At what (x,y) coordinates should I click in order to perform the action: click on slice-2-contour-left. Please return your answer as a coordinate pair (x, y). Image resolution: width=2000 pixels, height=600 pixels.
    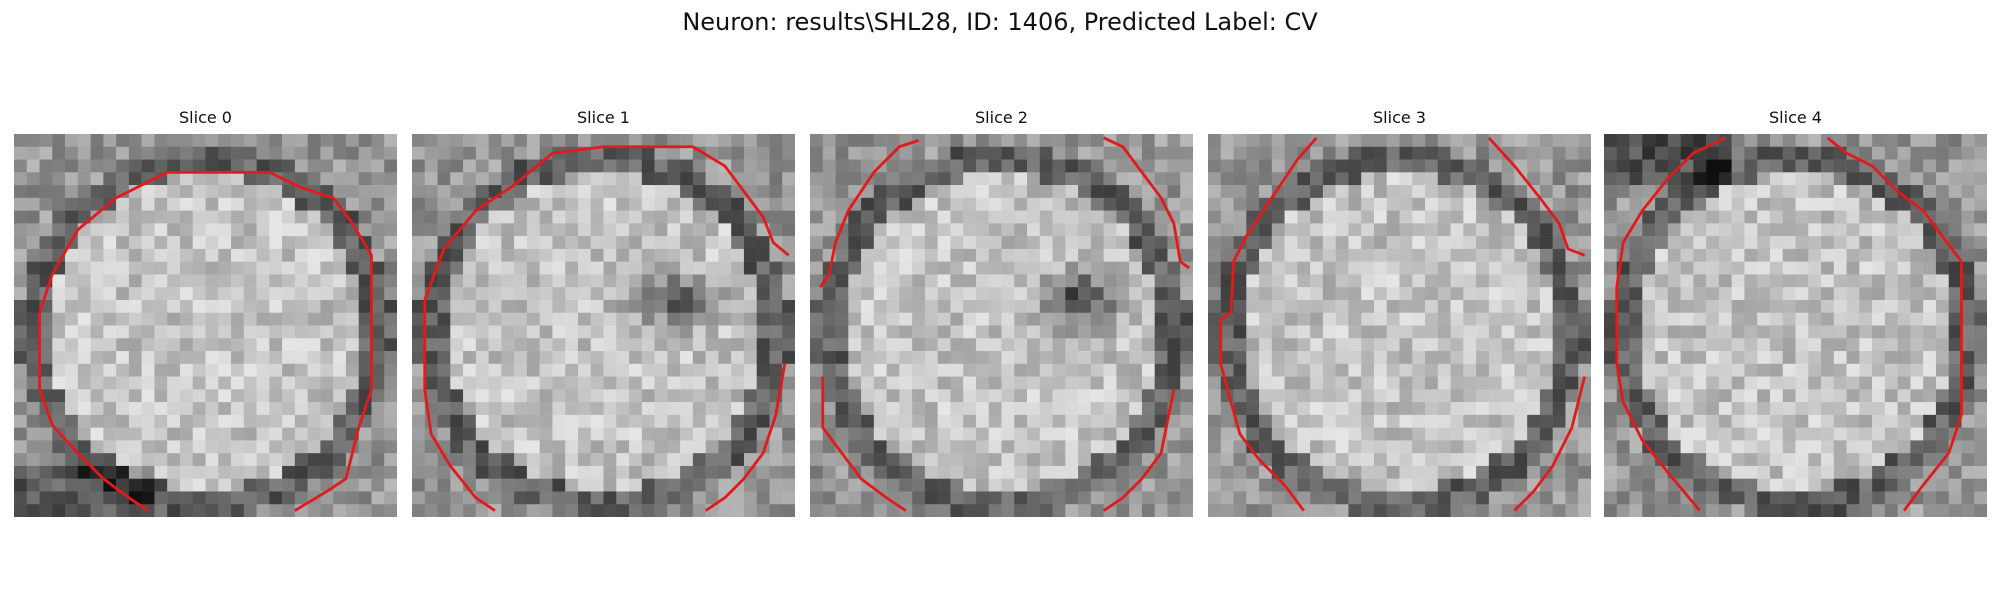
    Looking at the image, I should click on (869, 214).